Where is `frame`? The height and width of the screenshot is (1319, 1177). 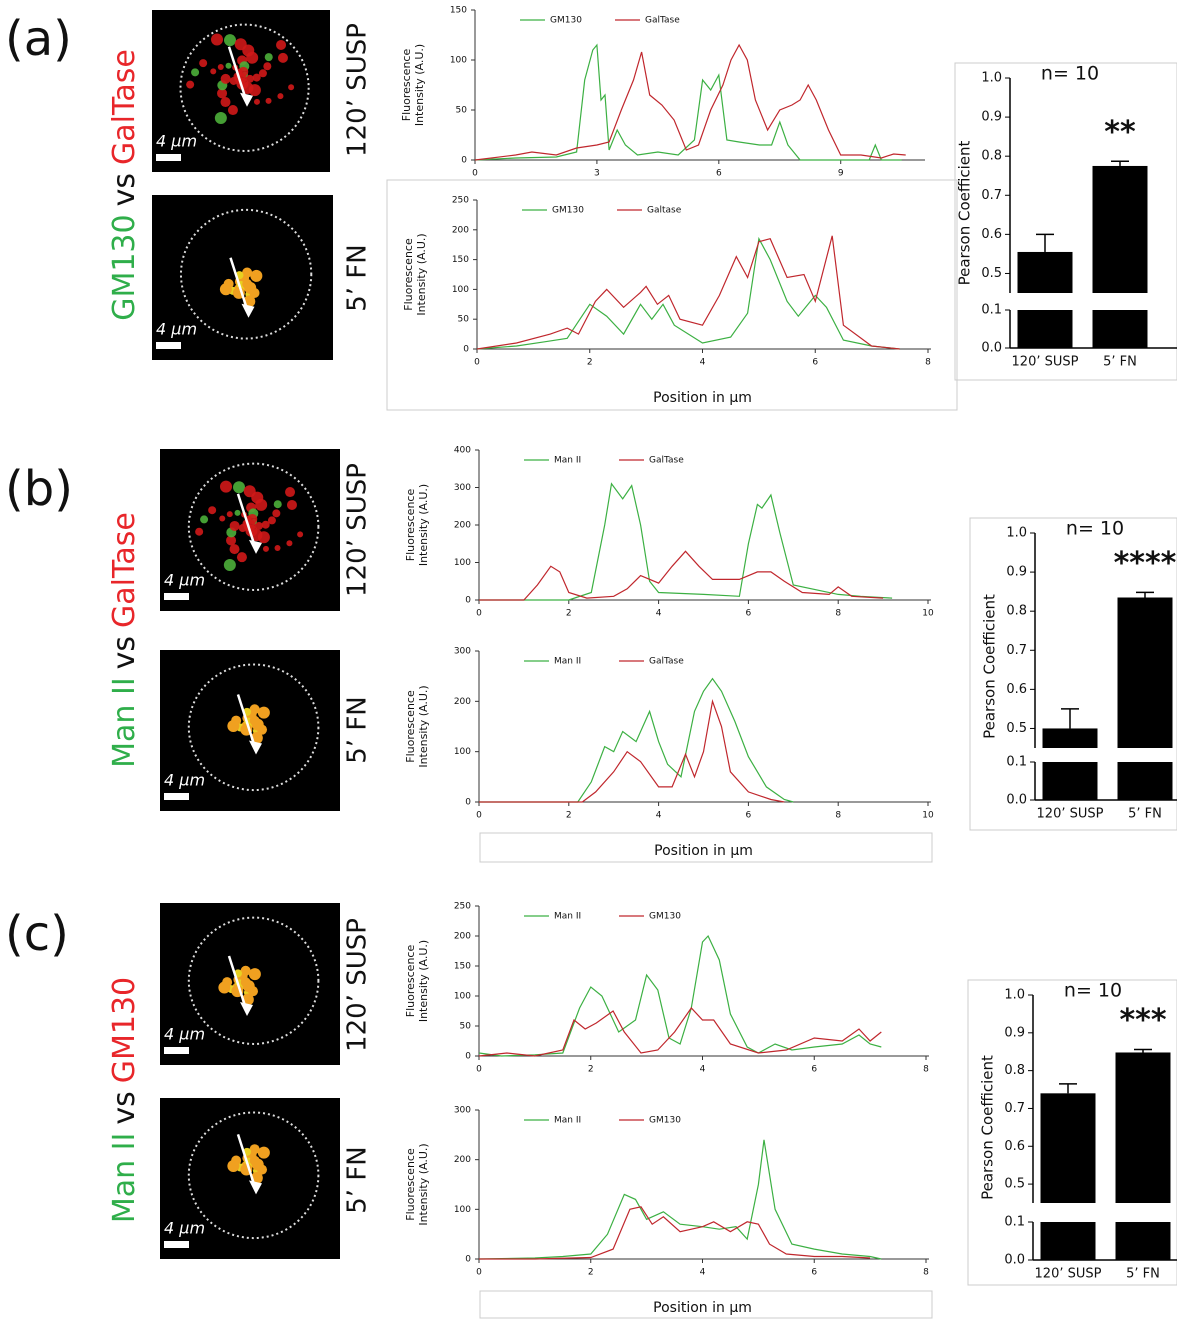 frame is located at coordinates (706, 1304).